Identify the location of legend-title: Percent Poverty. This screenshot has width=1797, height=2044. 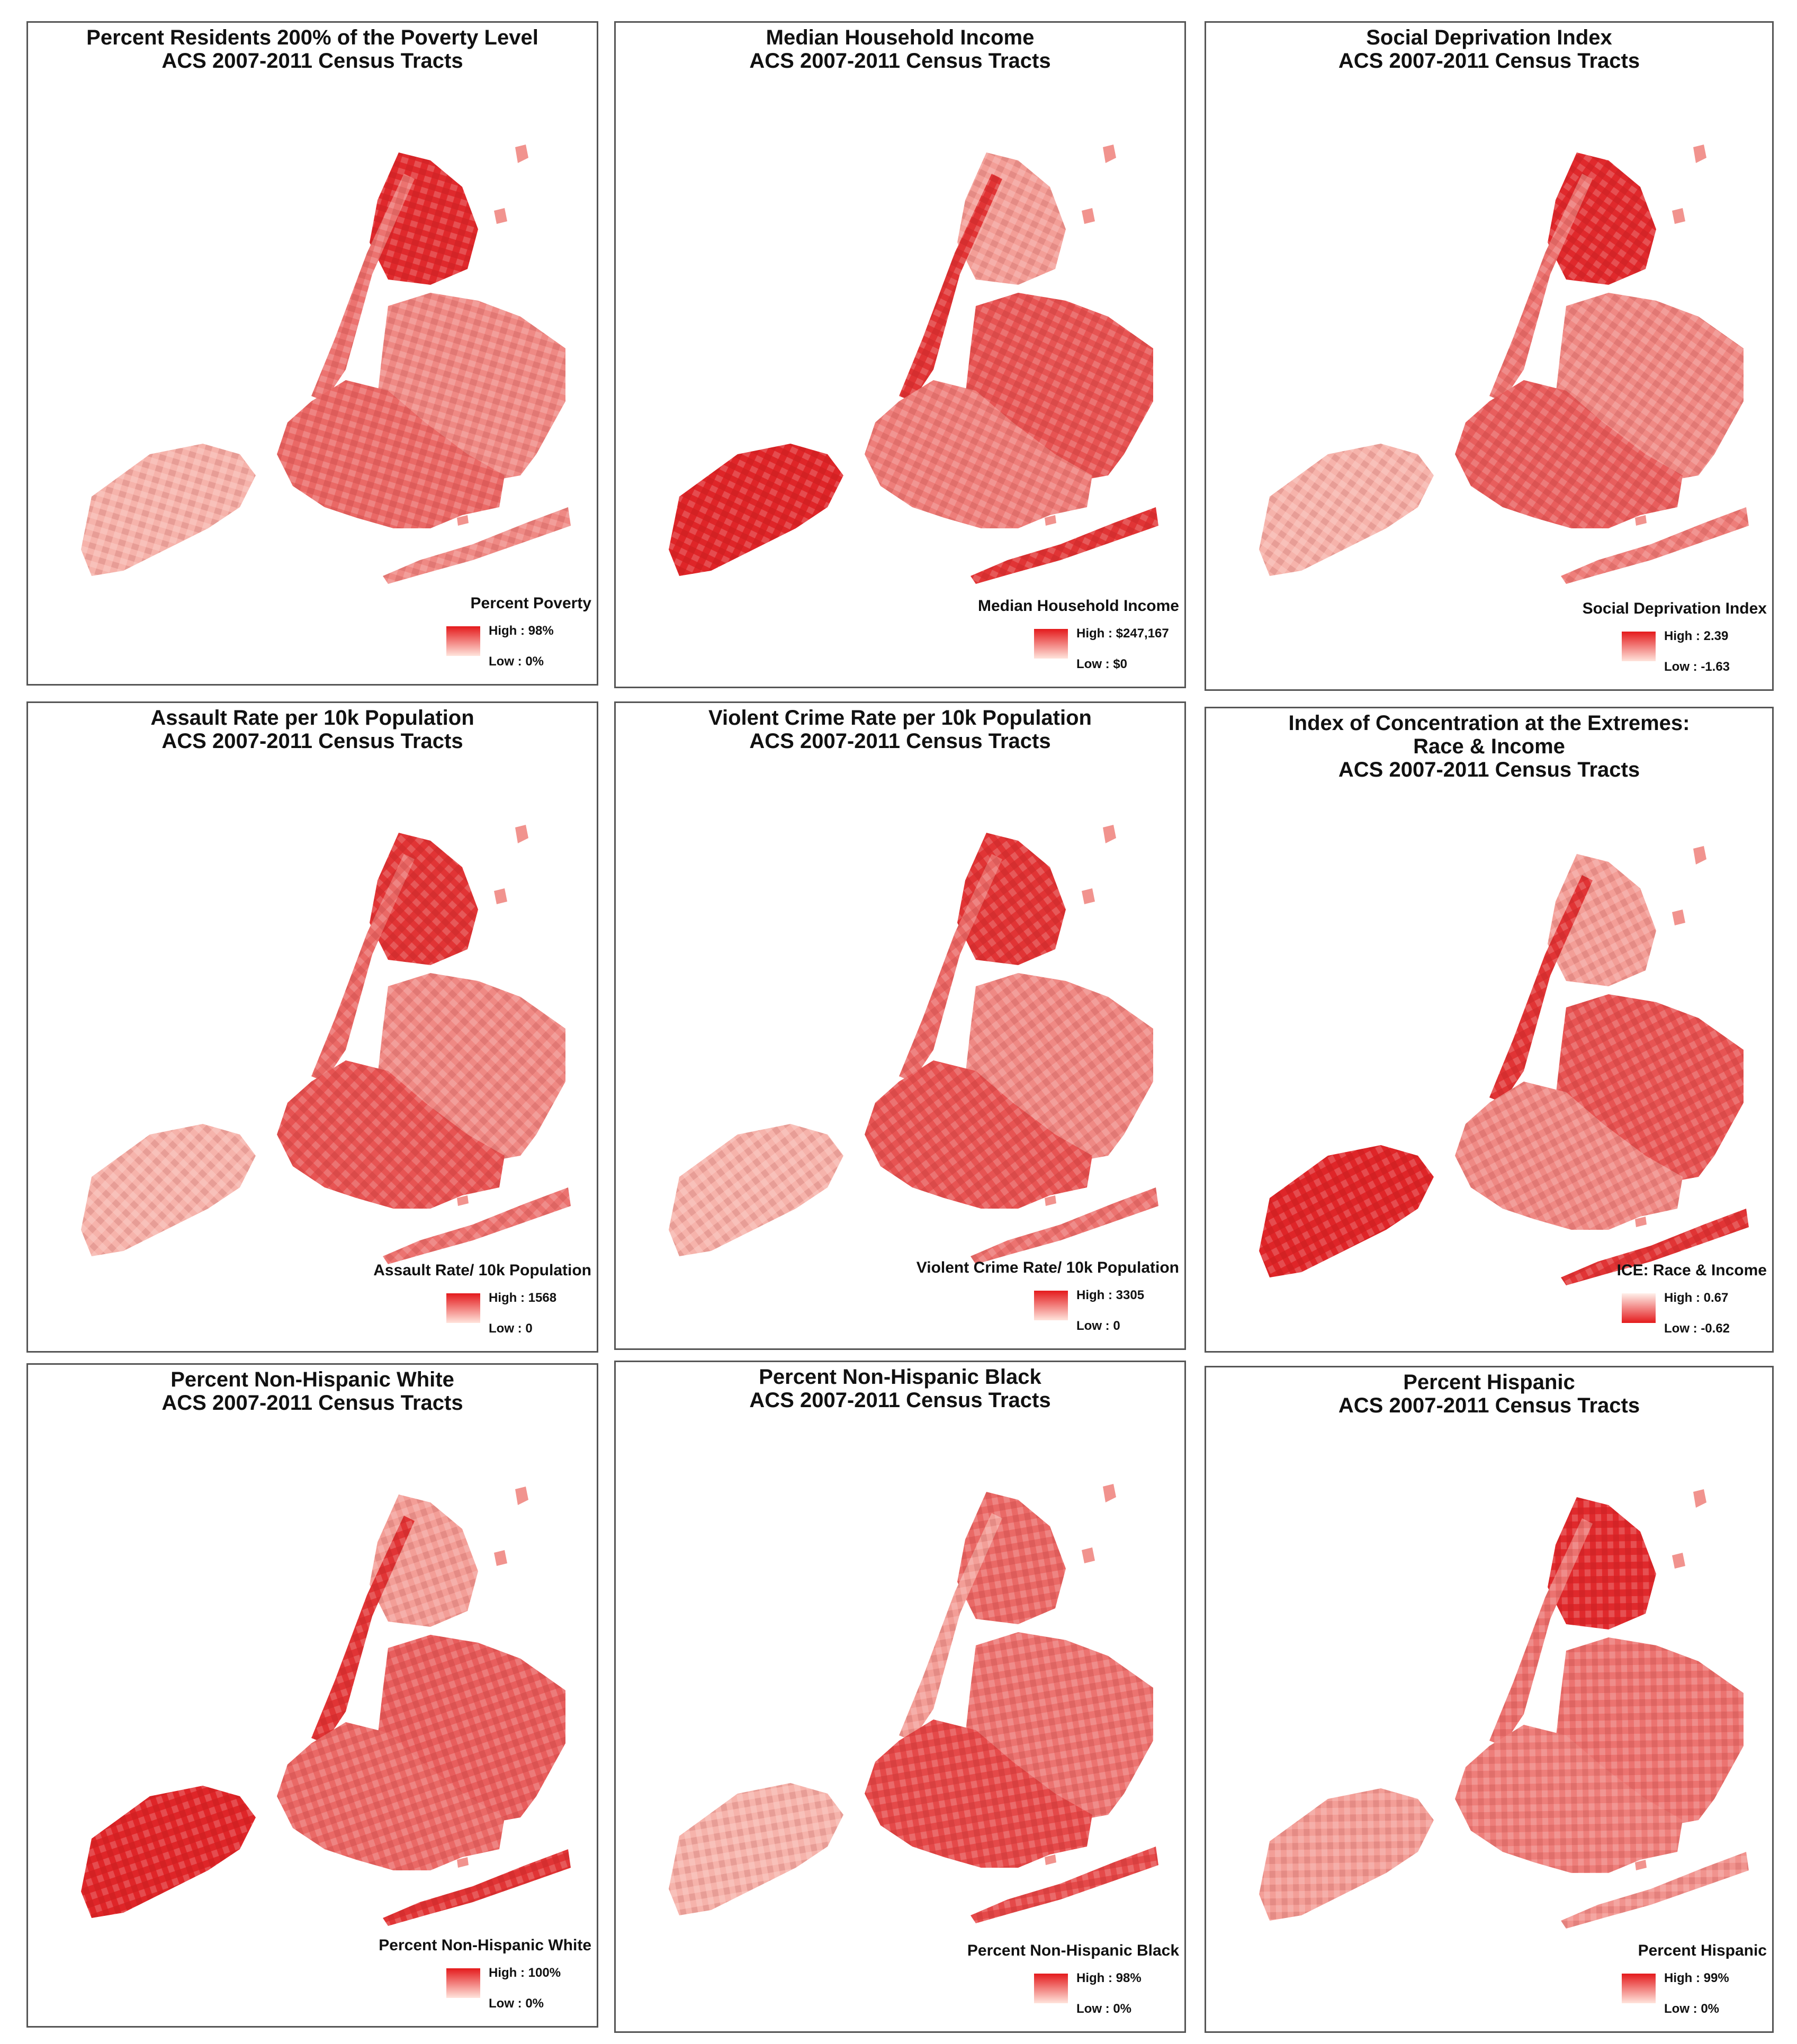
(531, 603).